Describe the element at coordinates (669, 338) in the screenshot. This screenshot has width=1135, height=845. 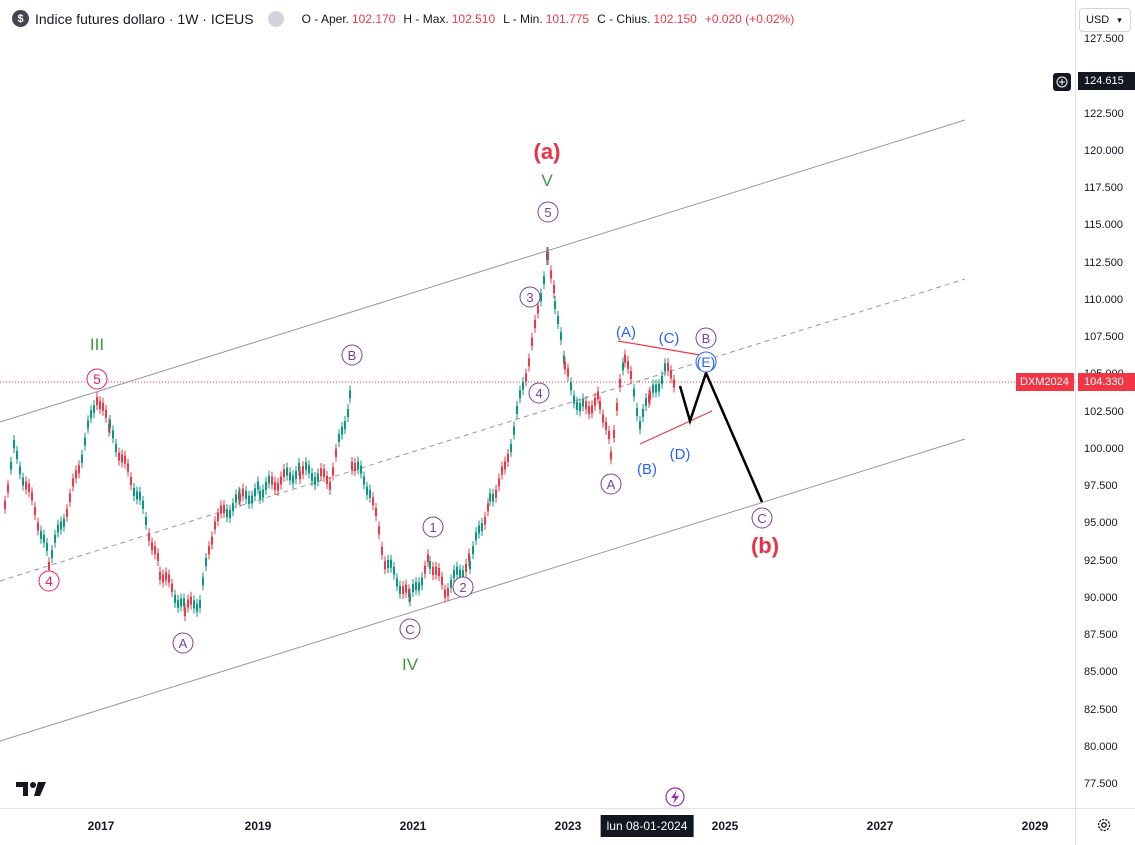
I see `wave-label-blue-C: (C)` at that location.